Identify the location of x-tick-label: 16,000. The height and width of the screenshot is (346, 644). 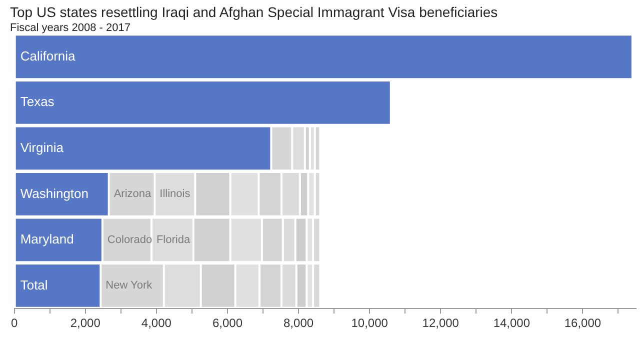
(583, 323).